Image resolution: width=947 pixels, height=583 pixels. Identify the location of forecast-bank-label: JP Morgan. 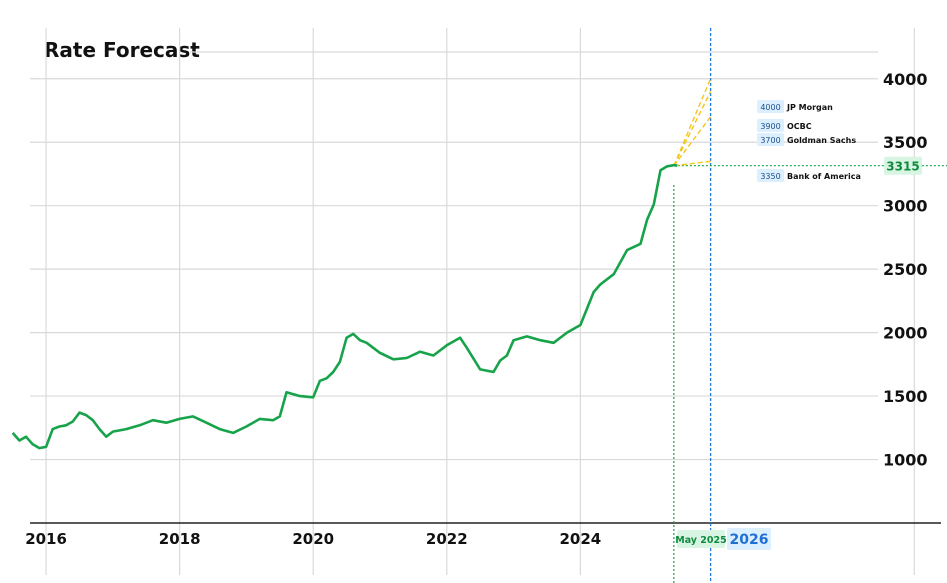
(809, 107).